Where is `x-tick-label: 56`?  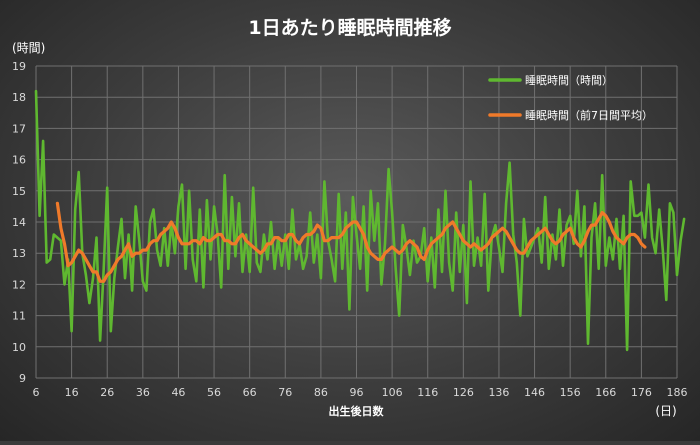
x-tick-label: 56 is located at coordinates (214, 392).